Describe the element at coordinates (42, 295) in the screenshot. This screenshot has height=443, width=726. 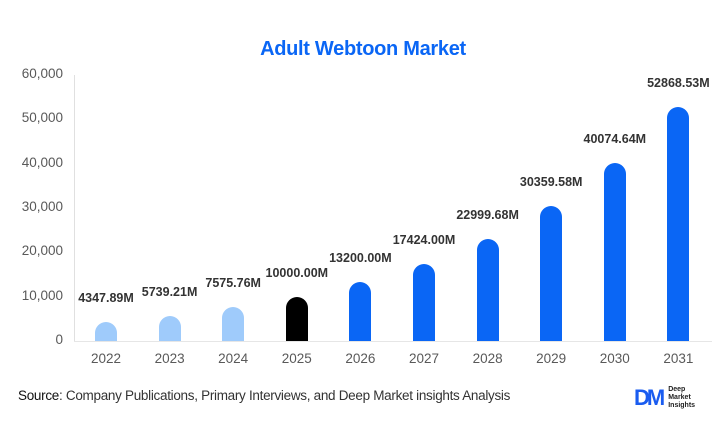
I see `y-tick-label: 10,000` at that location.